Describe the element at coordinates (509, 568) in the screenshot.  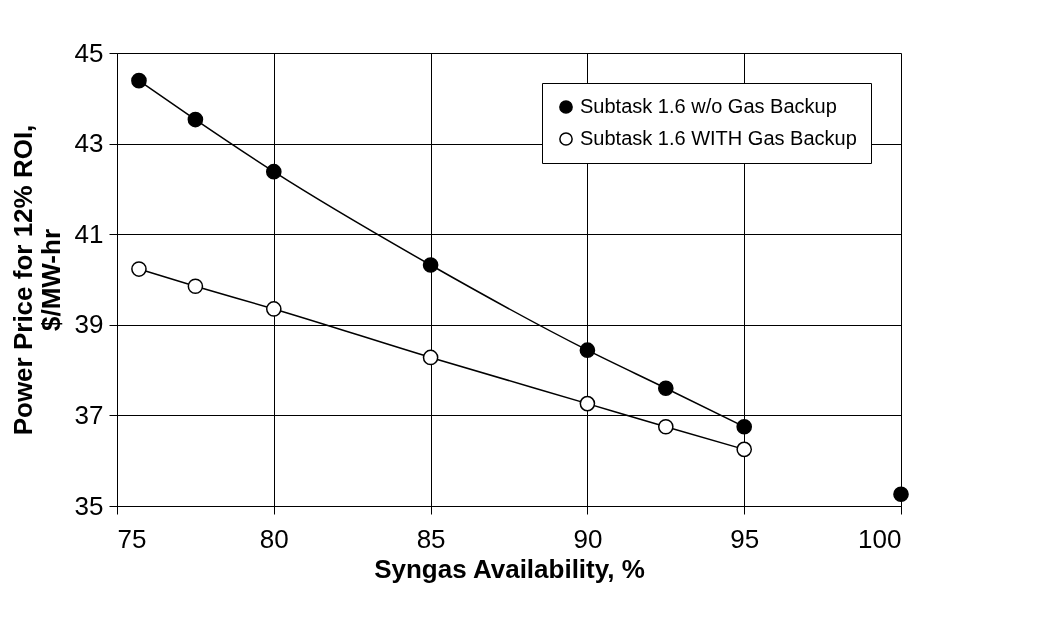
I see `x-axis-title: Syngas Availability, %` at that location.